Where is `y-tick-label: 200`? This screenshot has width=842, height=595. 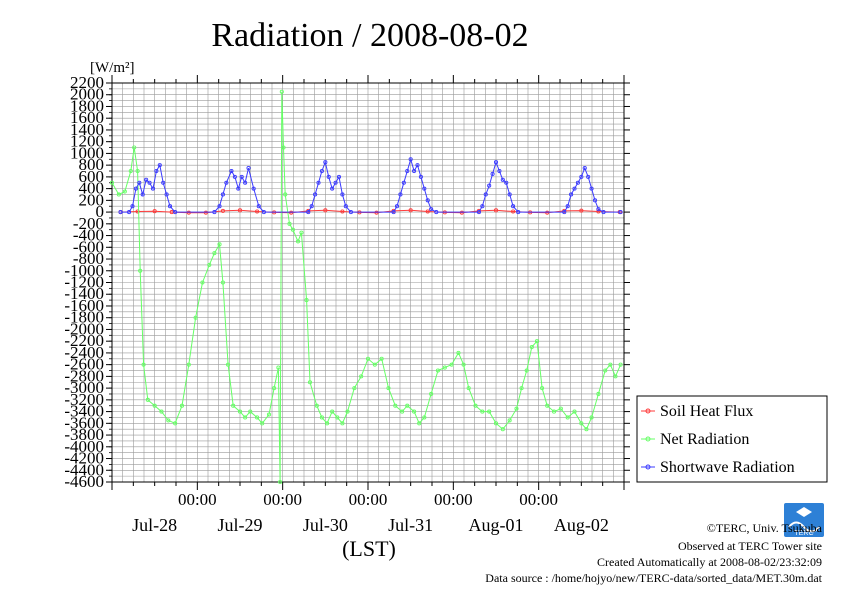
y-tick-label: 200 is located at coordinates (92, 199).